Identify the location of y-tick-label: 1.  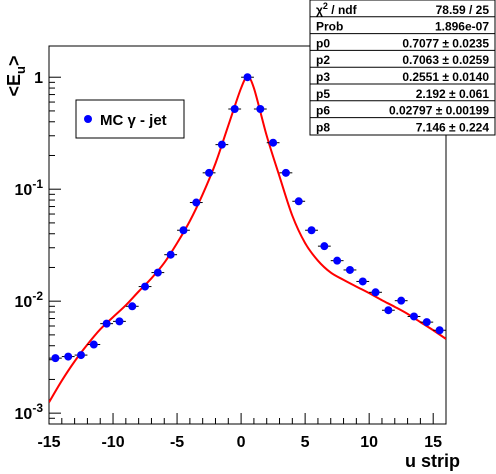
(38, 78).